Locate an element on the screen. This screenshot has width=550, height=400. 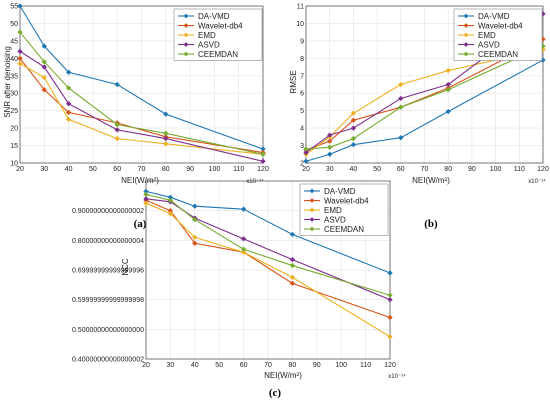
x-tick-label: 20 is located at coordinates (306, 169).